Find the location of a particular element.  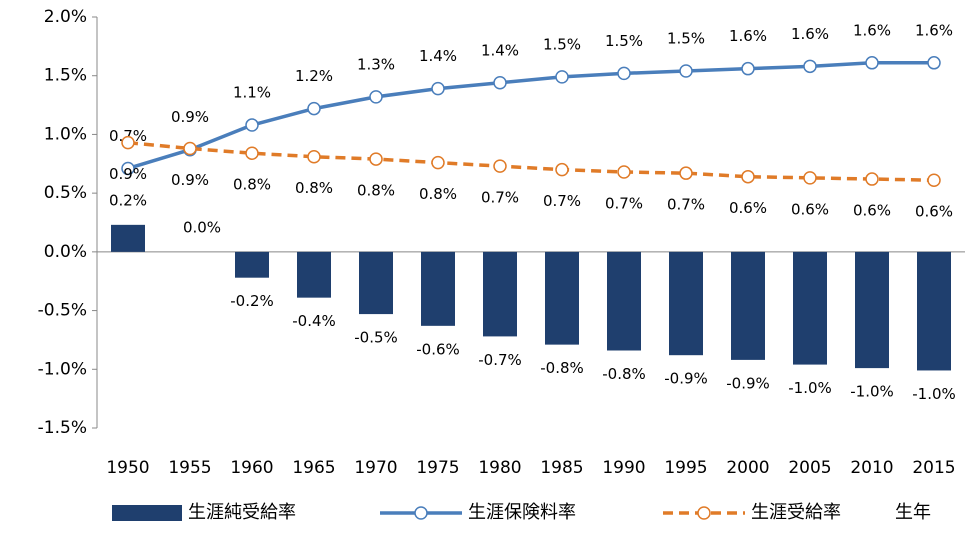

line is located at coordinates (531, 161).